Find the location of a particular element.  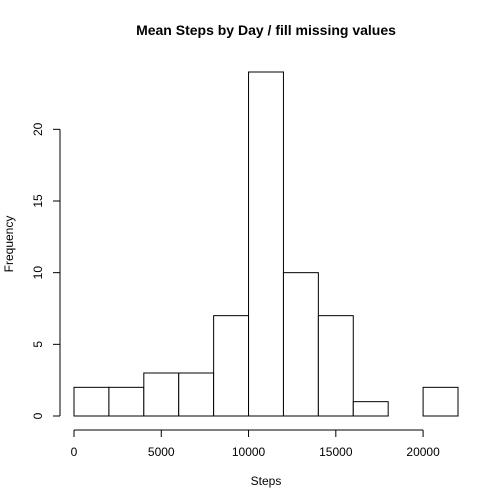

x-tick-label-2: 10000 is located at coordinates (249, 452).